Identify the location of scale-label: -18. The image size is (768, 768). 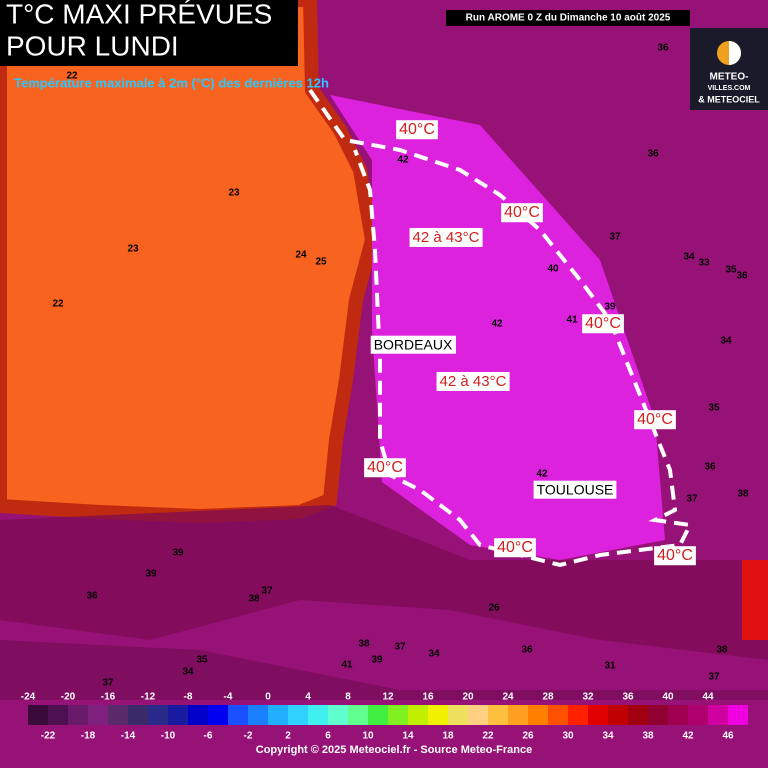
(88, 736).